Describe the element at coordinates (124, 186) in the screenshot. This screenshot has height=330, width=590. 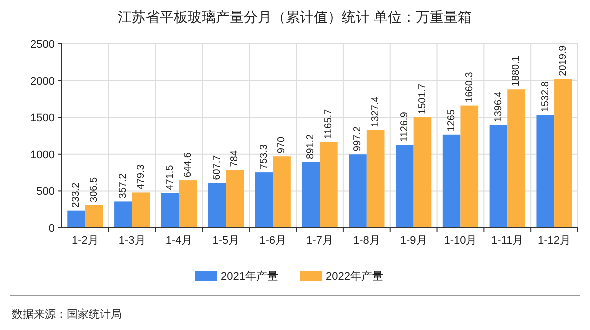
I see `data-label: 357.2` at that location.